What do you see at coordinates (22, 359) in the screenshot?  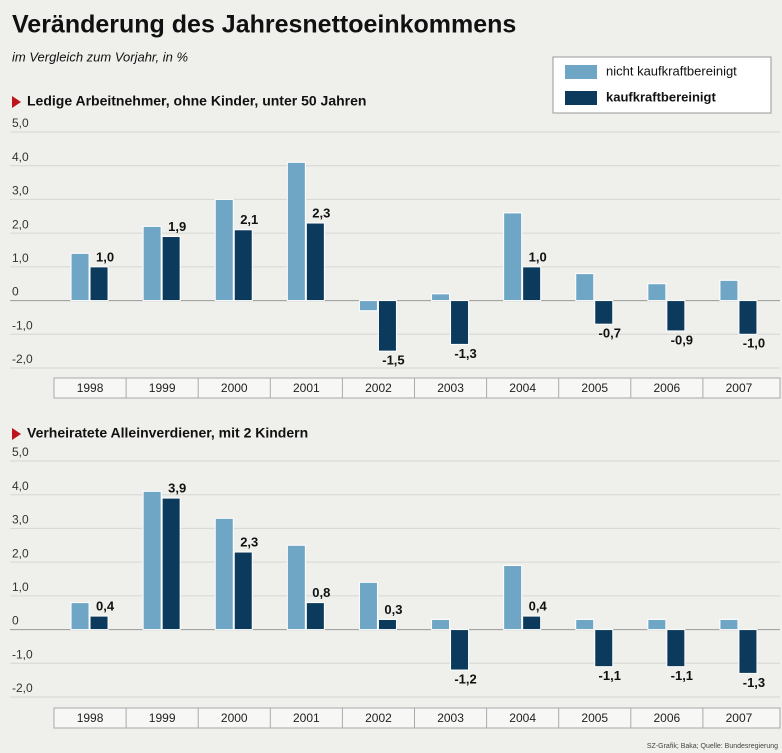 I see `y-tick-label: -2,0` at bounding box center [22, 359].